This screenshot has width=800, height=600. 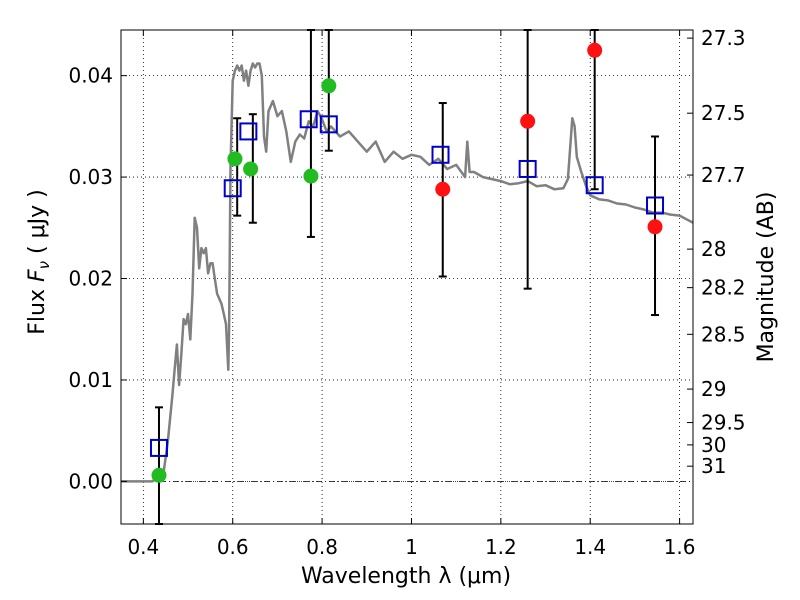 I want to click on y2-tick-label: 30, so click(x=713, y=445).